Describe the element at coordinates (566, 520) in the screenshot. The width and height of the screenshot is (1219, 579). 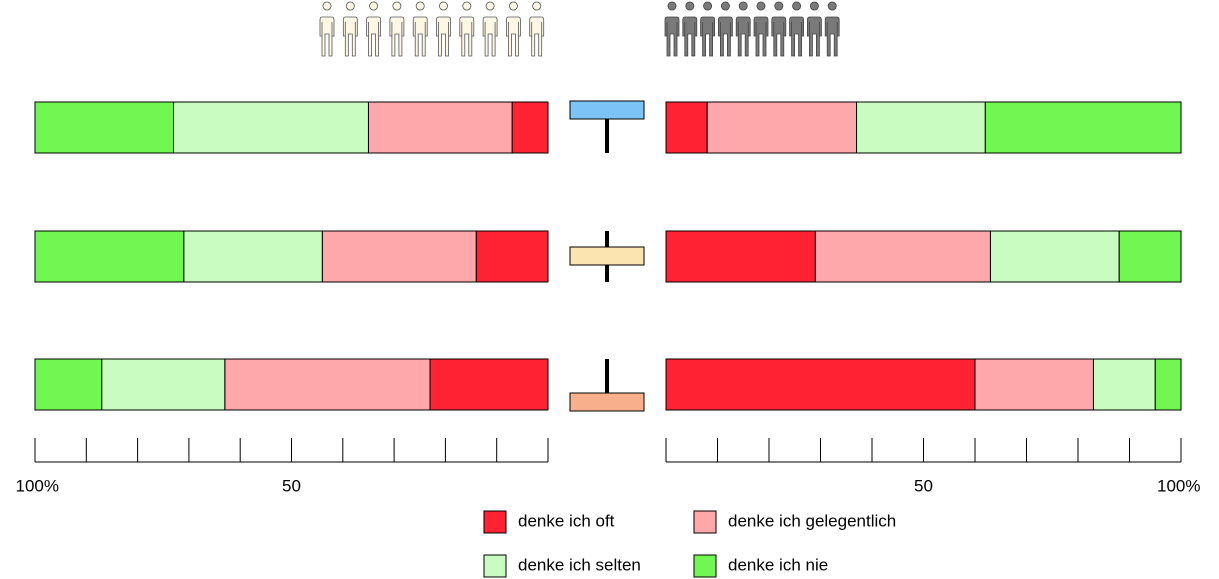
I see `legend-label: denke ich oft` at that location.